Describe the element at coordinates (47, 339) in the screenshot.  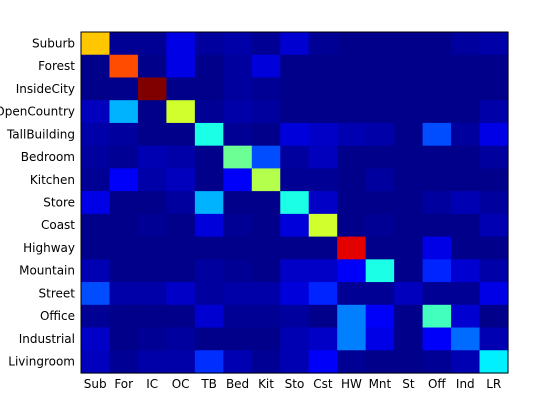
I see `y-tick-label: Industrial` at that location.